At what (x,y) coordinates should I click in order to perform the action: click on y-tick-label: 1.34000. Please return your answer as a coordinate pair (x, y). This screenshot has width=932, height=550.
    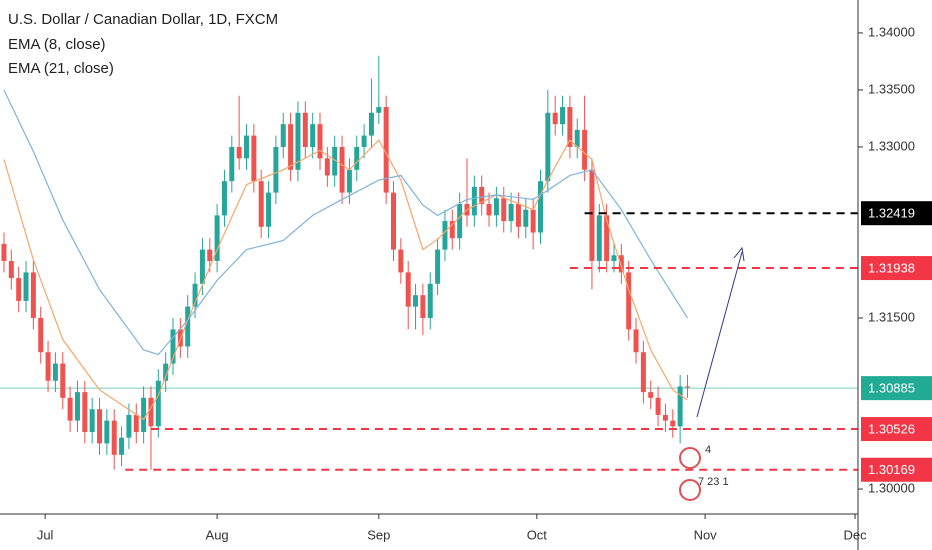
    Looking at the image, I should click on (891, 31).